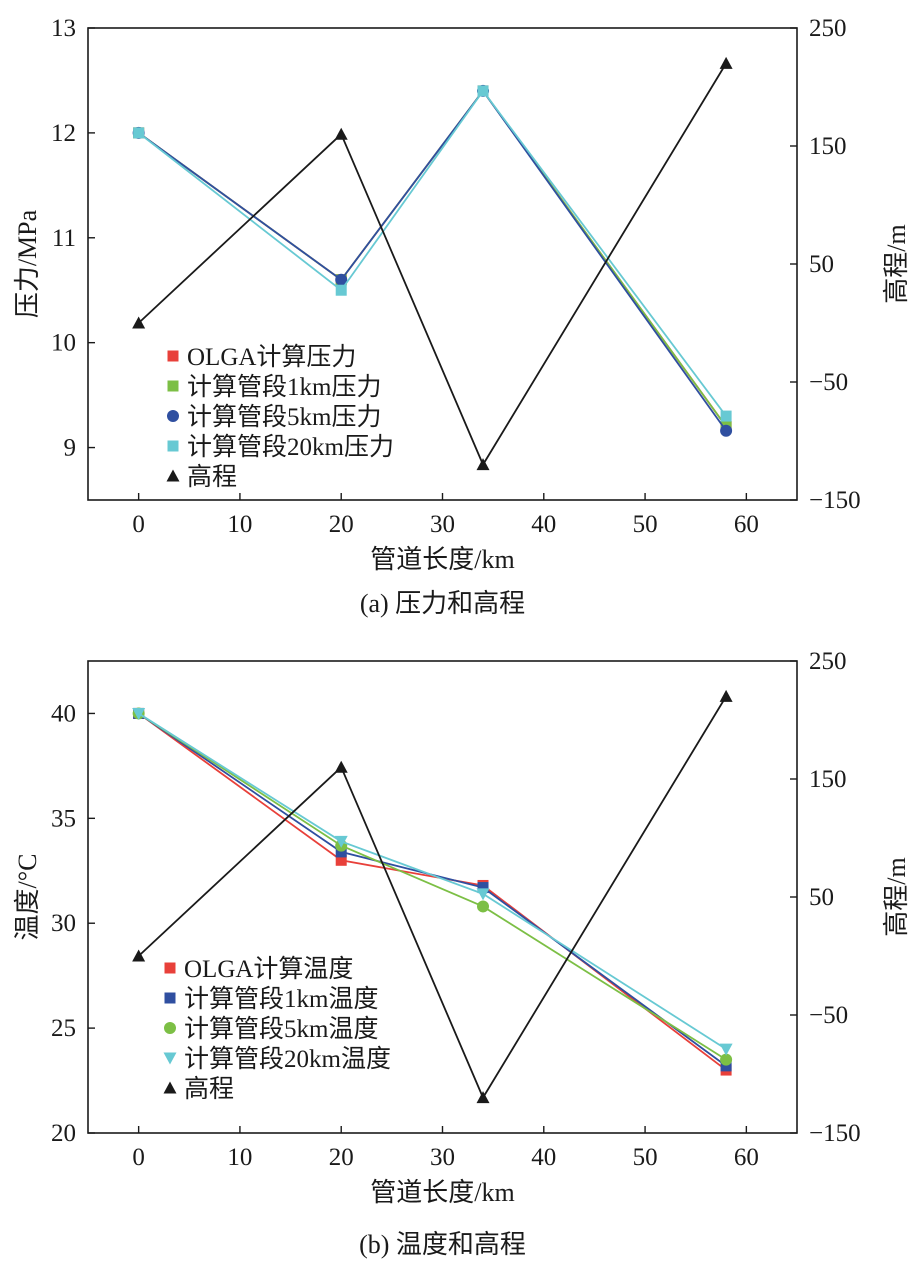 This screenshot has width=924, height=1270. I want to click on y-tick-label: 30, so click(63, 923).